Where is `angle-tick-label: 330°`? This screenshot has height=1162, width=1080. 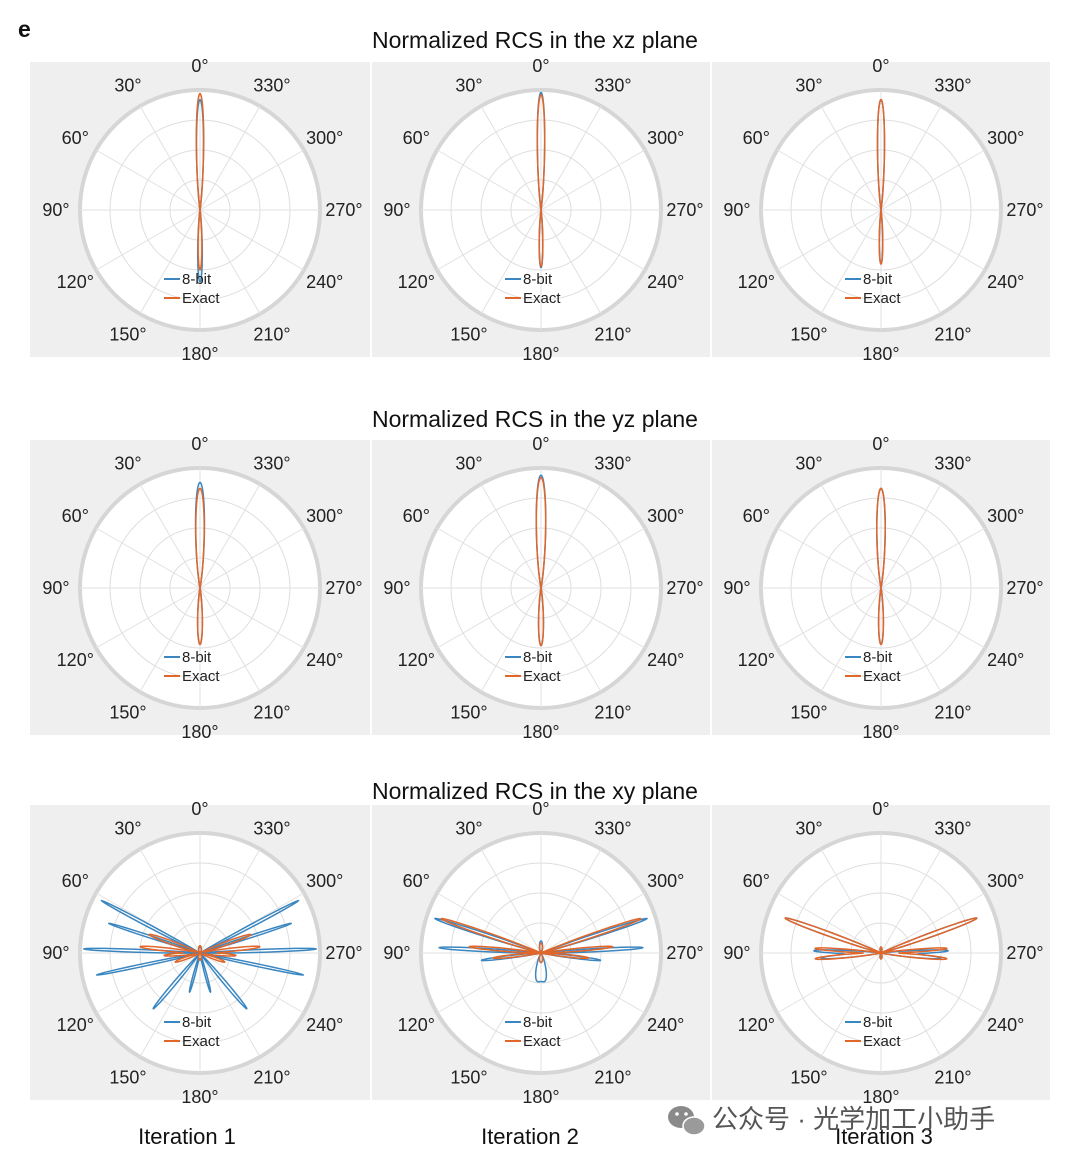 angle-tick-label: 330° is located at coordinates (952, 463).